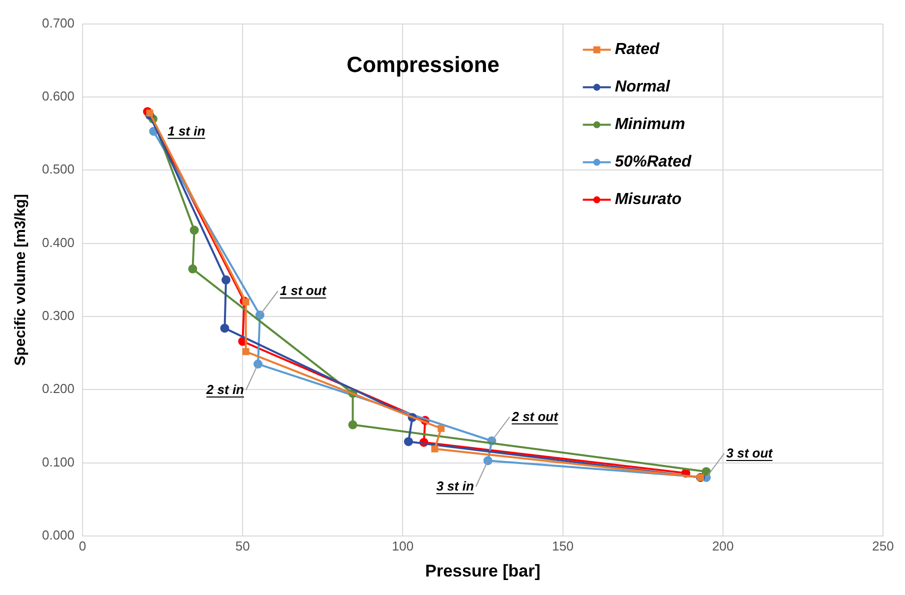 The image size is (905, 595). I want to click on legend-label: Minimum, so click(650, 125).